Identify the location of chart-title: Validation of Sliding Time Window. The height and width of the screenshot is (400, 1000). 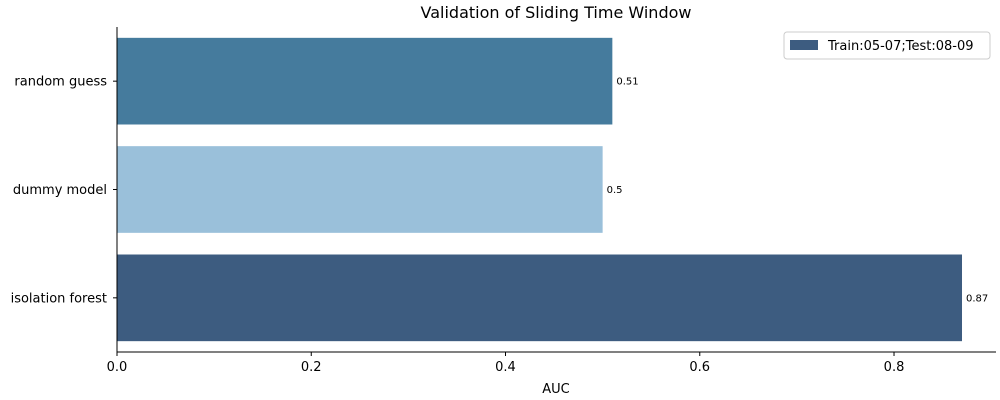
(556, 12).